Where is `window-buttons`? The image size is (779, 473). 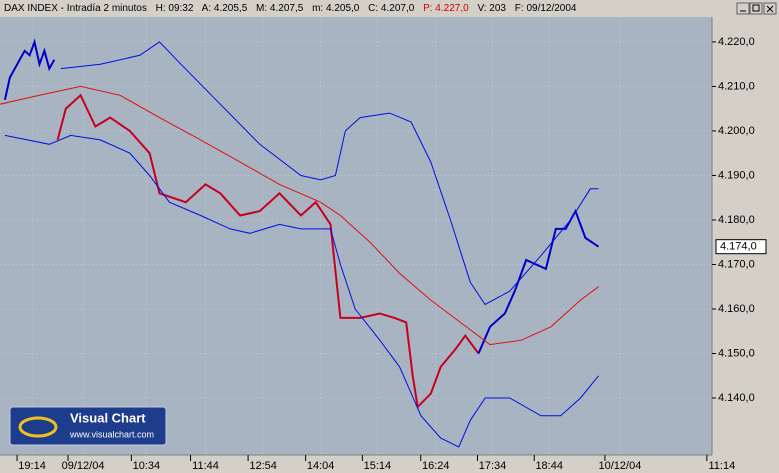
window-buttons is located at coordinates (756, 8).